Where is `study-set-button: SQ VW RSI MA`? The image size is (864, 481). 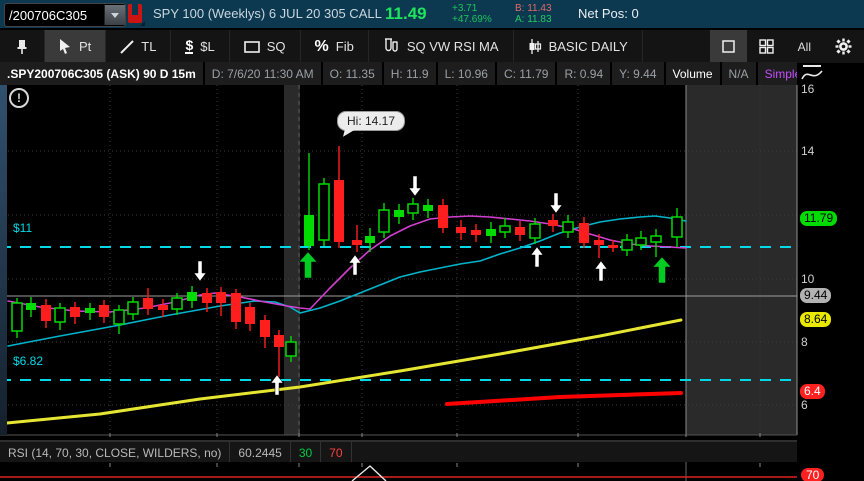 study-set-button: SQ VW RSI MA is located at coordinates (441, 46).